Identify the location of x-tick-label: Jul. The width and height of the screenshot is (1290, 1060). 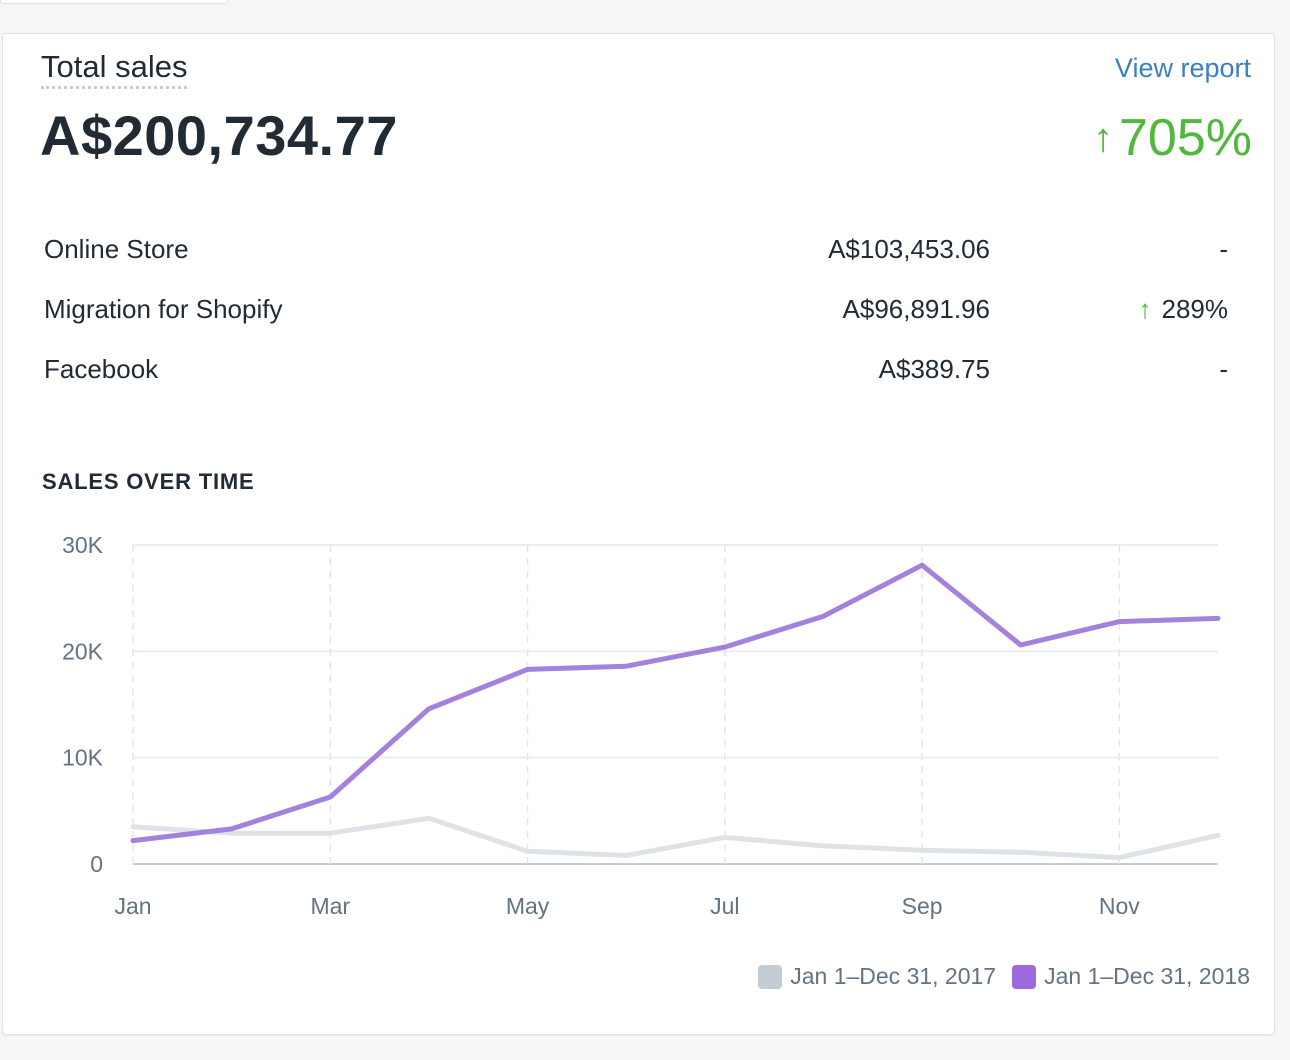
(724, 906).